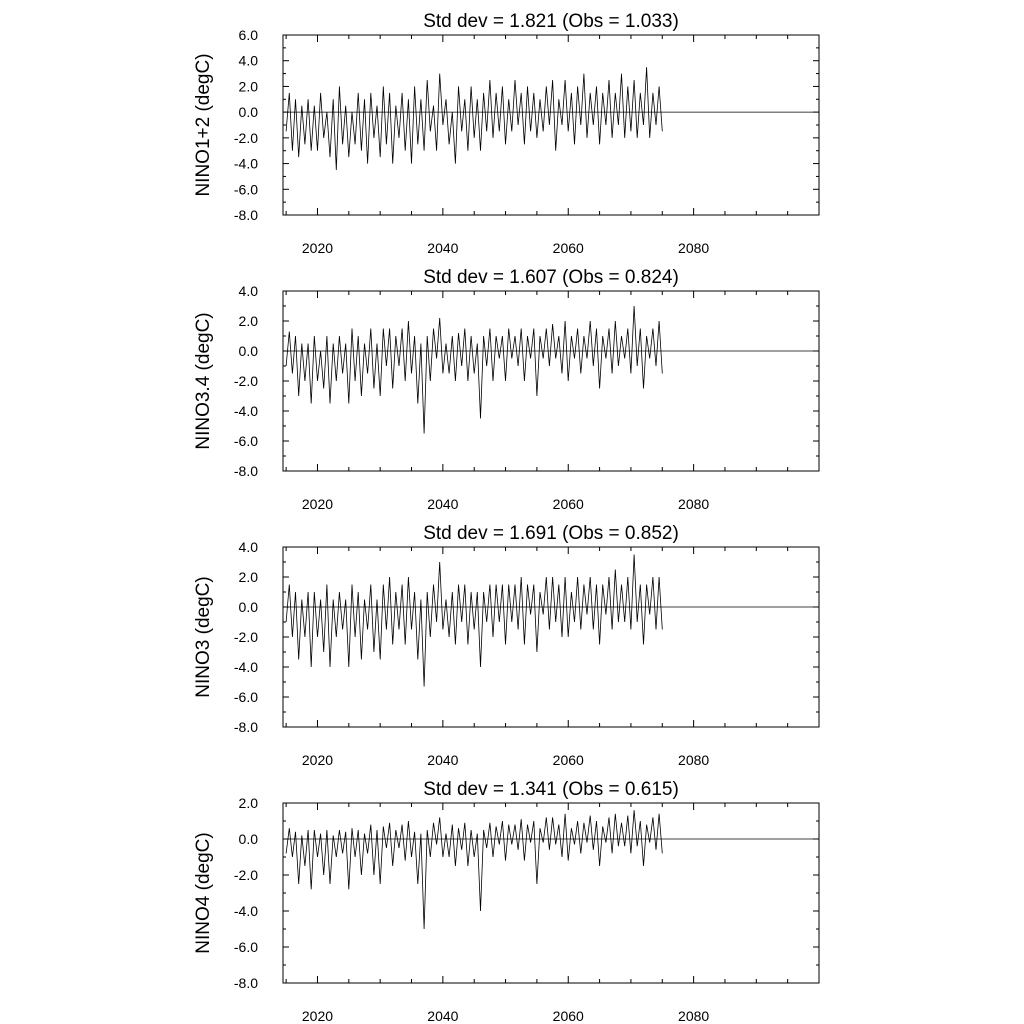  I want to click on y-axis-label: NINO1+2 (degC), so click(203, 124).